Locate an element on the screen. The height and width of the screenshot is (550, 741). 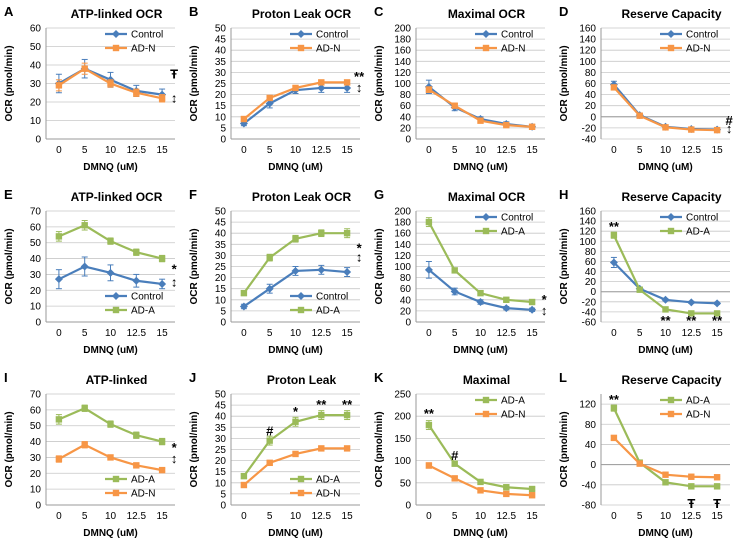
y-tick-label: 140 is located at coordinates (587, 222).